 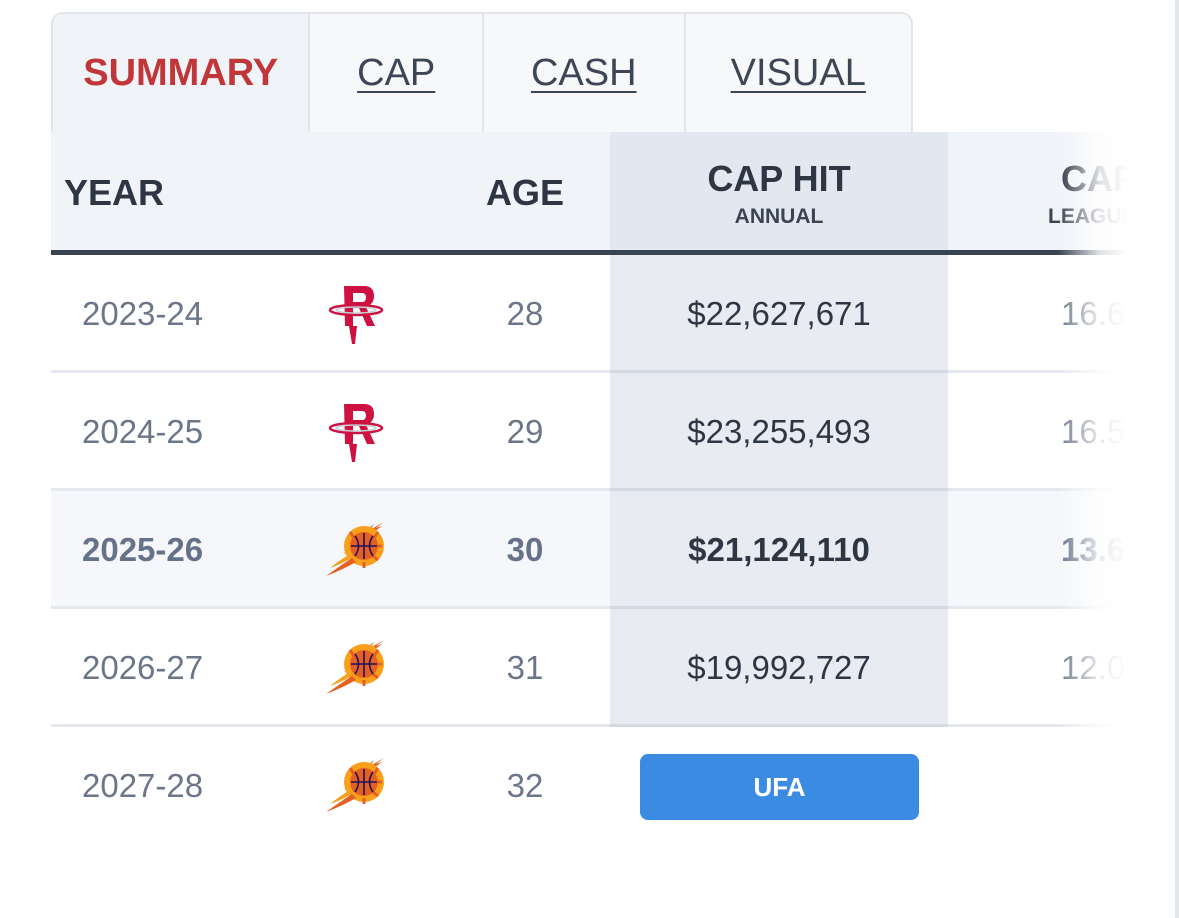 I want to click on table-row-current: 2025-26 30 $21,124,110 13.6, so click(x=589, y=550).